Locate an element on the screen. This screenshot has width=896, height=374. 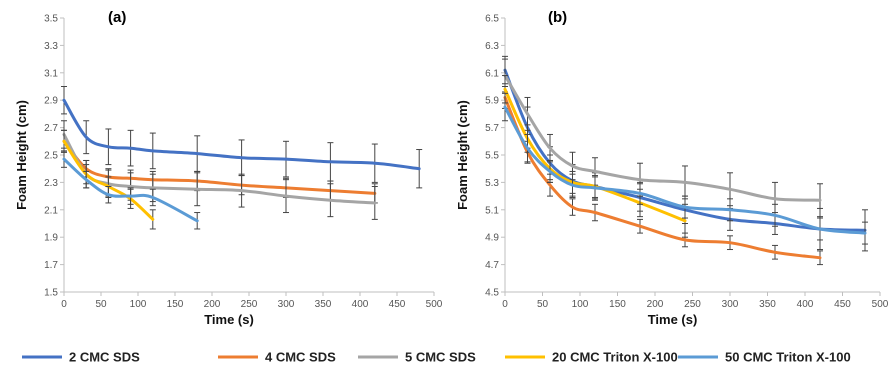
legend-item-4-cmc-sds: 4 CMC SDS is located at coordinates (277, 357).